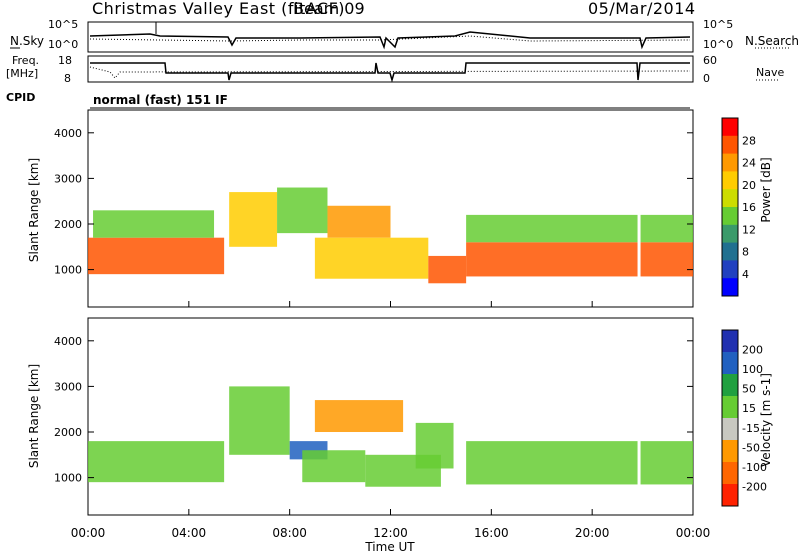 This screenshot has height=554, width=800. Describe the element at coordinates (744, 418) in the screenshot. I see `velocity-colorbar: 200 100 50 15 -15 -50 -100 -200` at that location.